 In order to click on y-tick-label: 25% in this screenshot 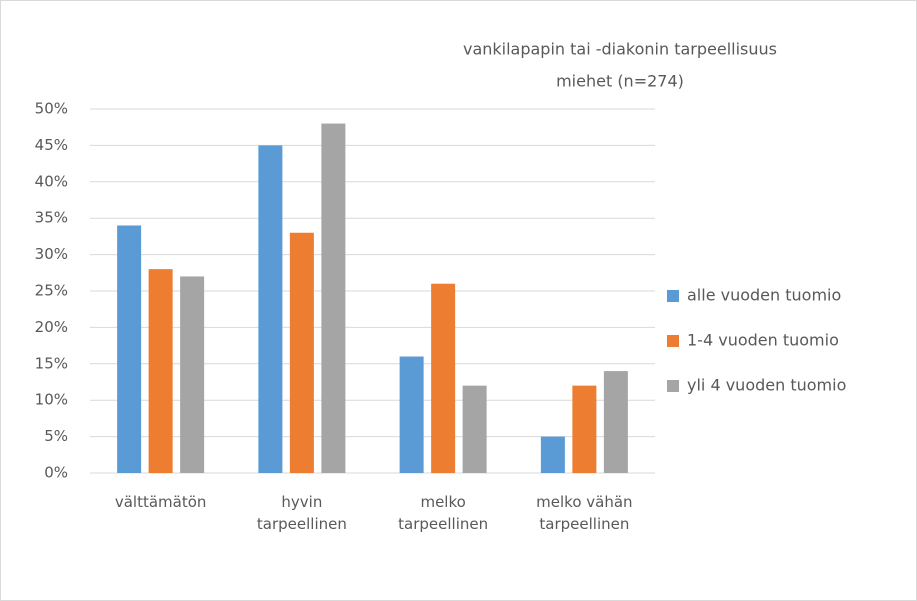, I will do `click(51, 291)`.